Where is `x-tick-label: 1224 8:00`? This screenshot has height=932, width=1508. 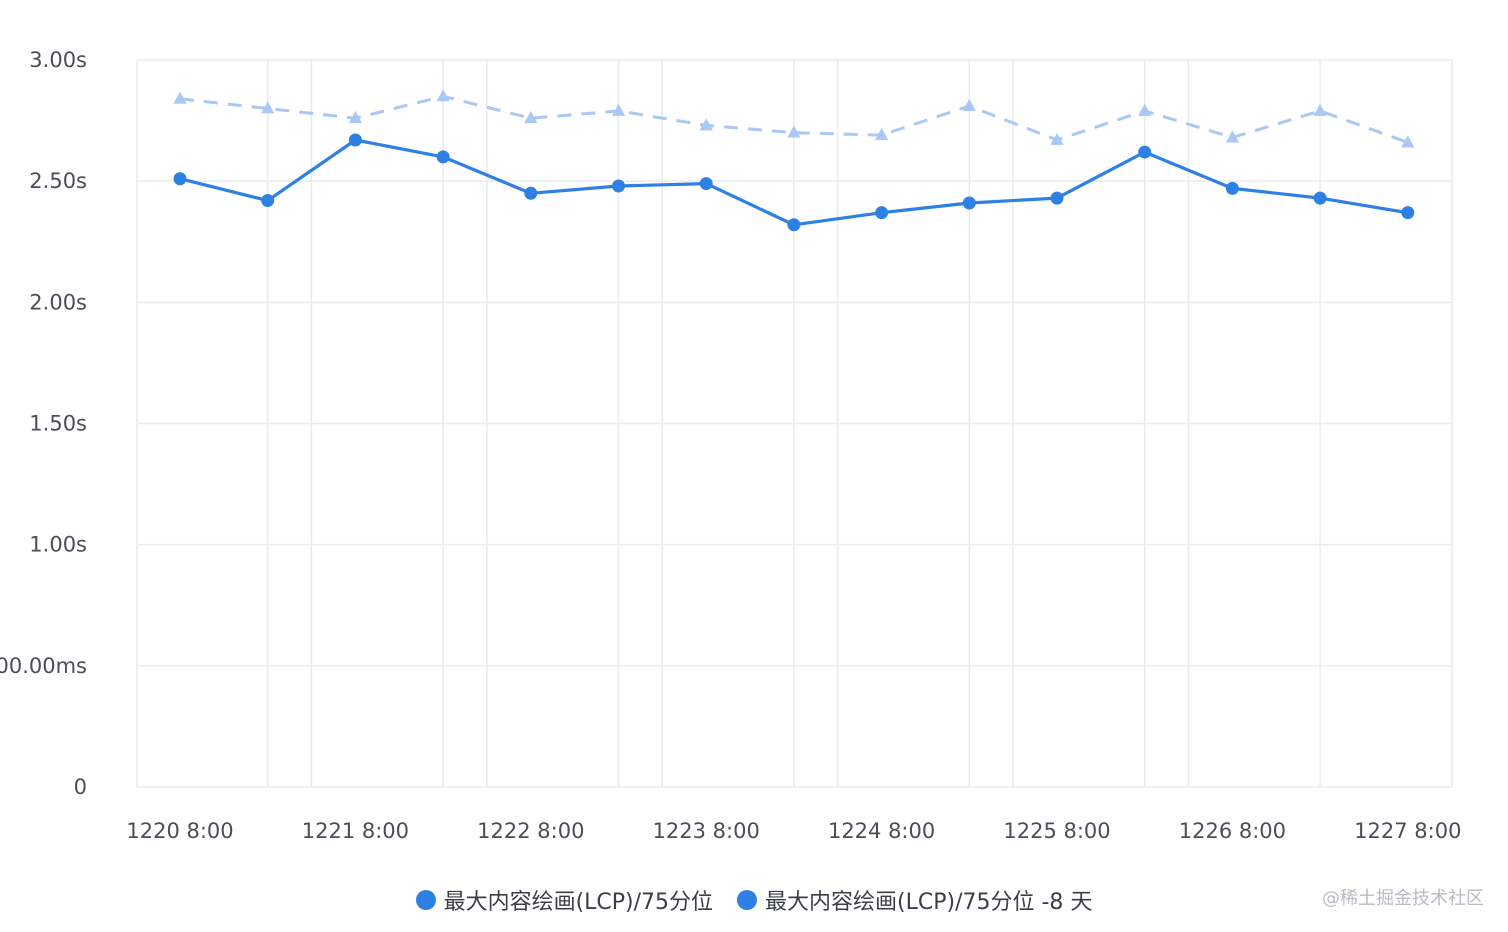 x-tick-label: 1224 8:00 is located at coordinates (881, 831).